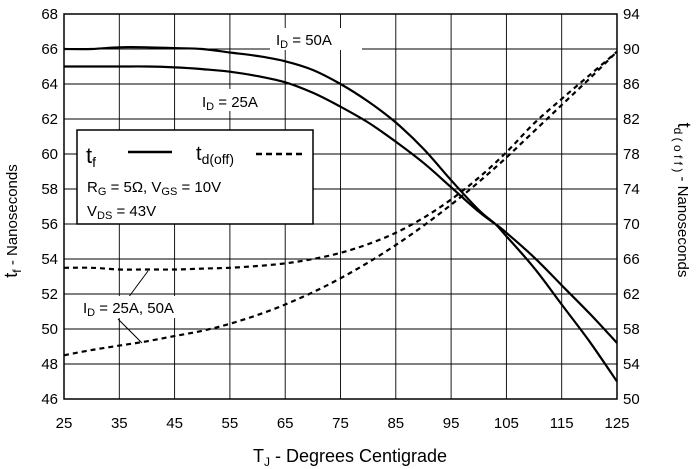 This screenshot has height=469, width=698. I want to click on y-left-tick-label: 52, so click(49, 294).